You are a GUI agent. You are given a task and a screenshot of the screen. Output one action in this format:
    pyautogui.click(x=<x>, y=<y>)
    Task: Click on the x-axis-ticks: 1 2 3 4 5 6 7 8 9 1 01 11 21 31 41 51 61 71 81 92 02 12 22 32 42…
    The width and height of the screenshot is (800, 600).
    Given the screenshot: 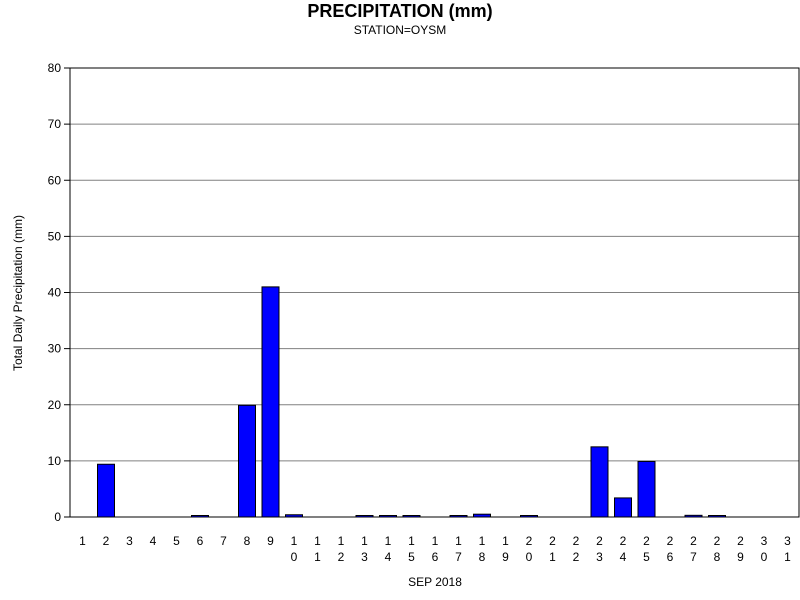 What is the action you would take?
    pyautogui.click(x=435, y=549)
    